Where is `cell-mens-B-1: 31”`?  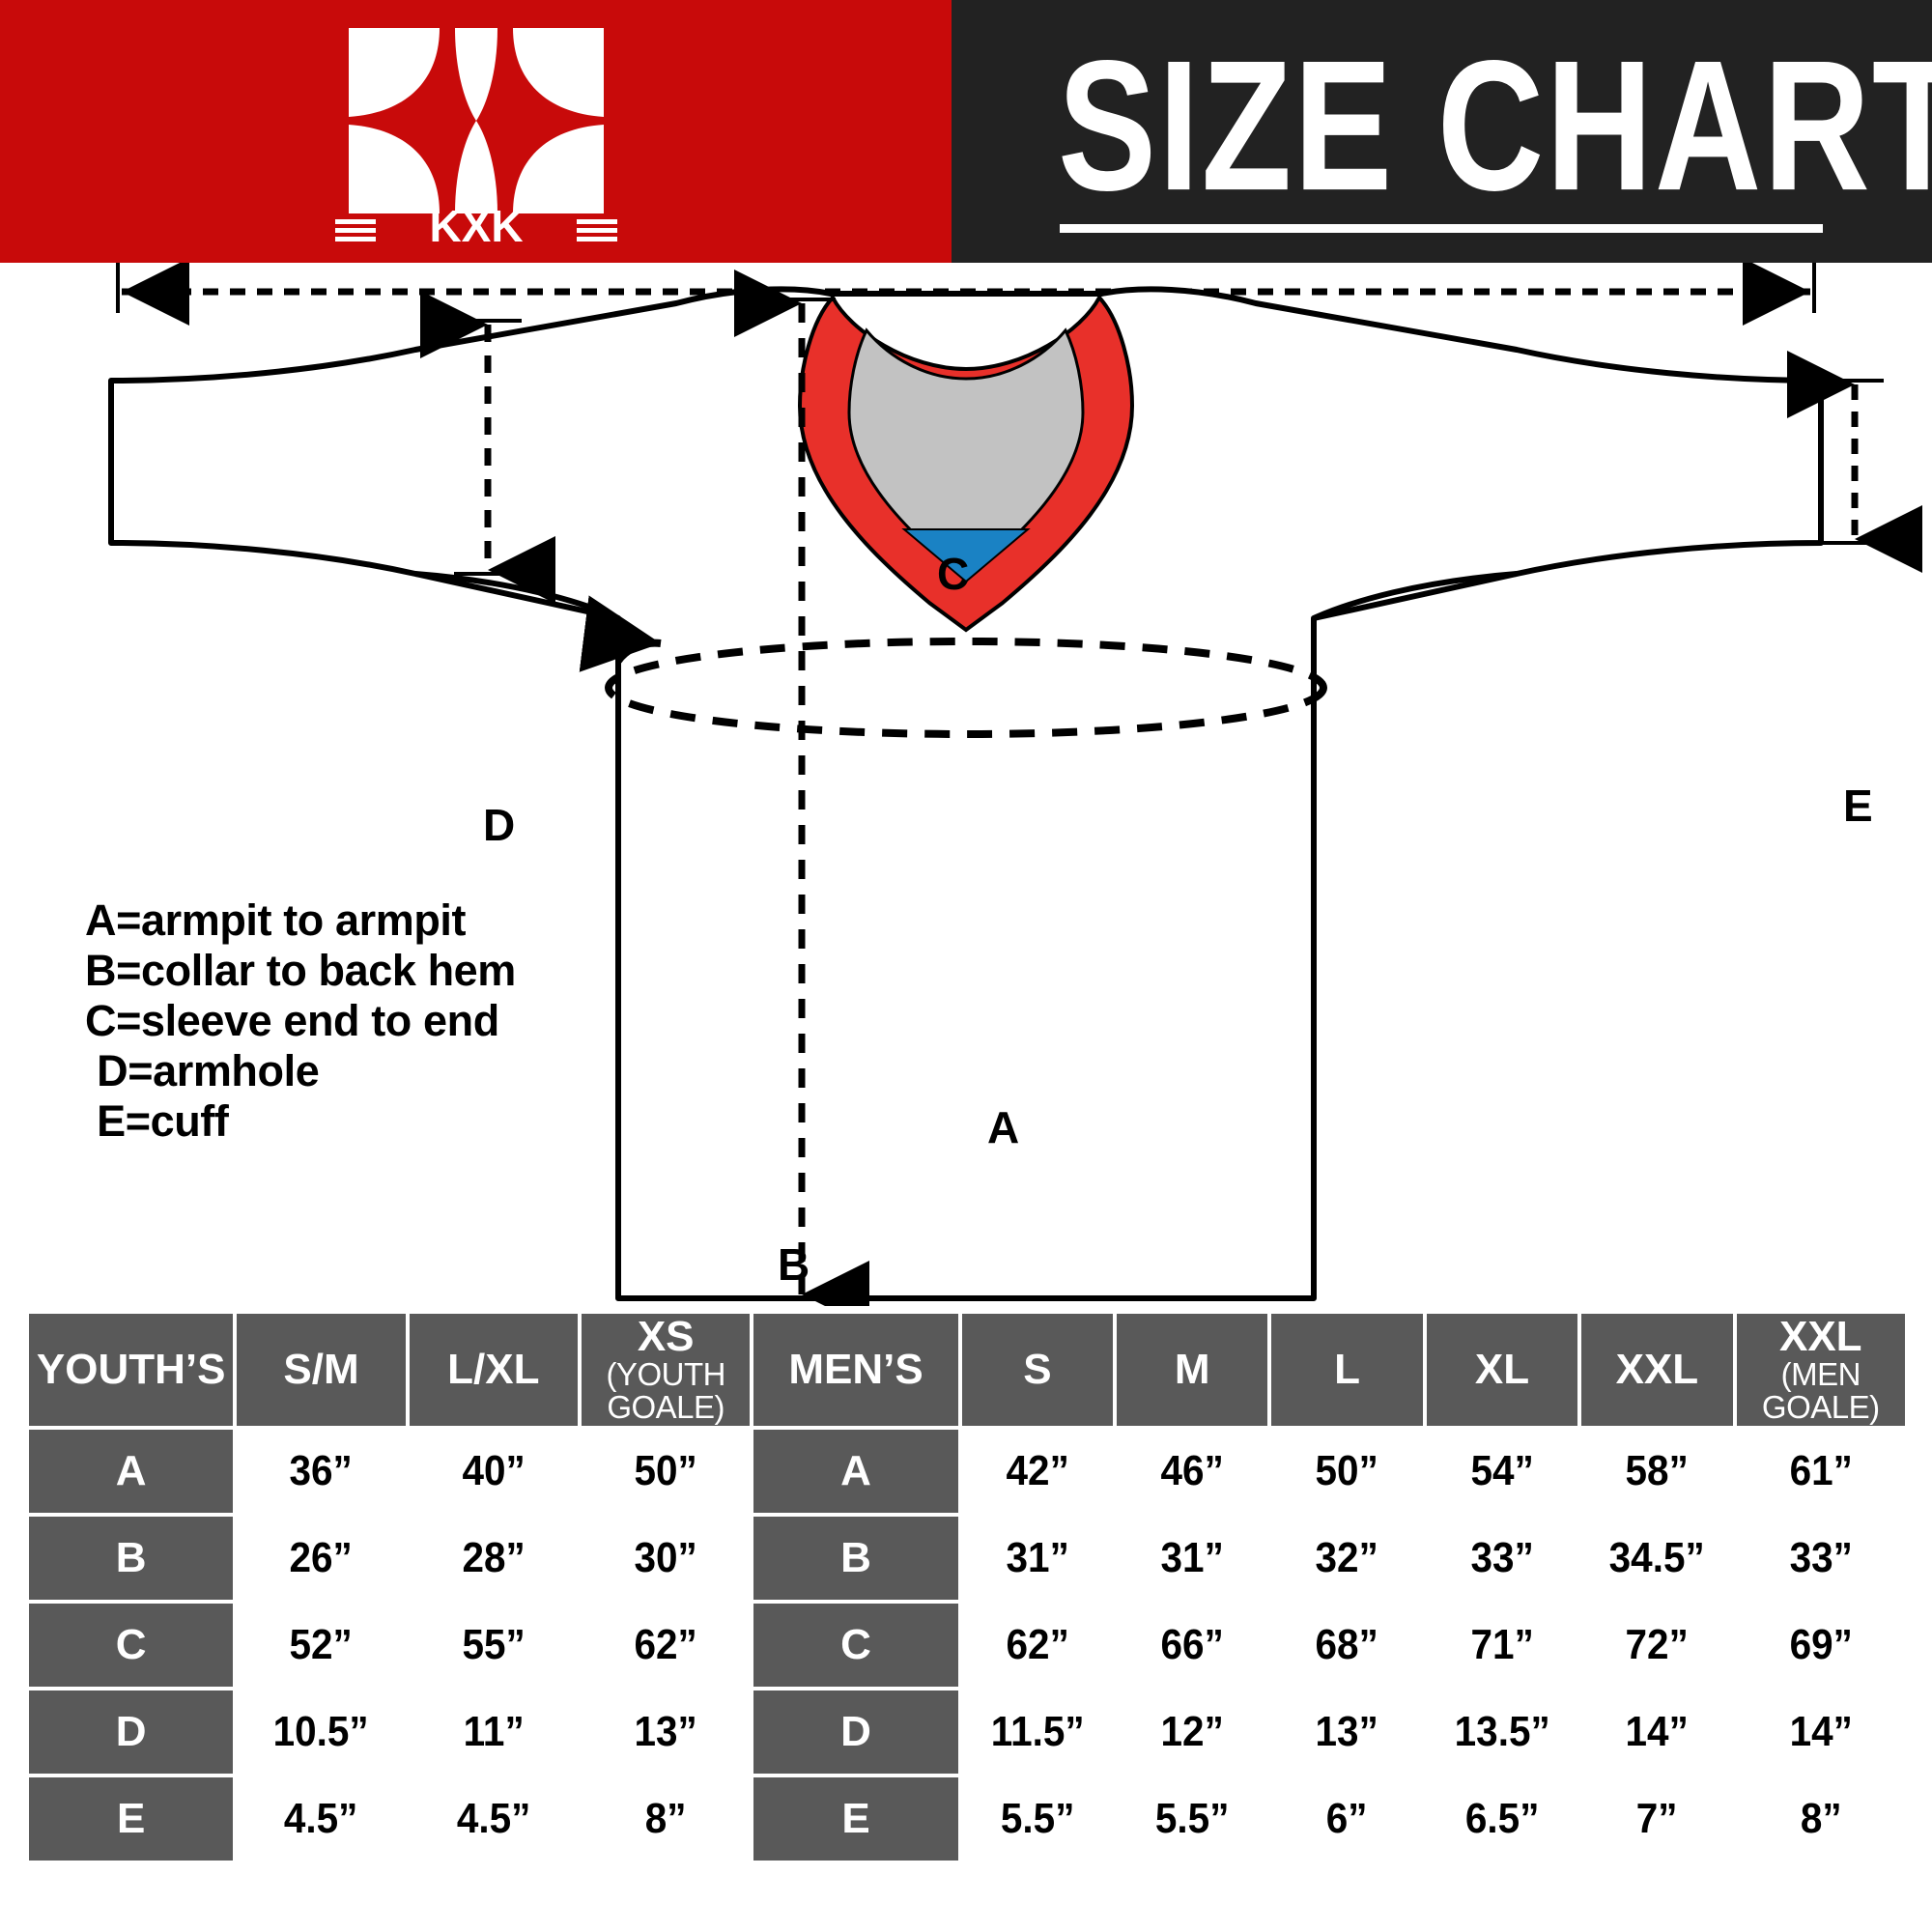 cell-mens-B-1: 31” is located at coordinates (1192, 1558).